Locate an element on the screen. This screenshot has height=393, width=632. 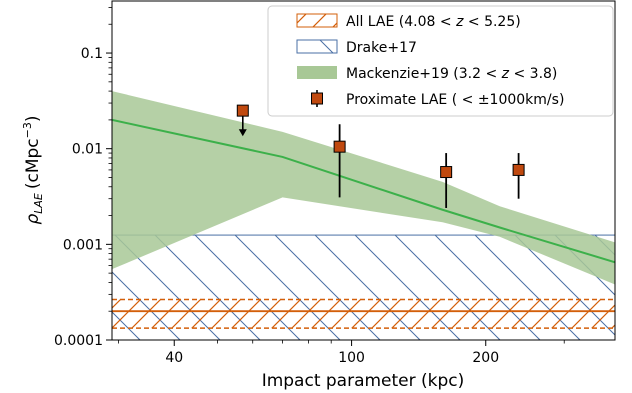
legend-label-part: Drake+17 is located at coordinates (381, 48).